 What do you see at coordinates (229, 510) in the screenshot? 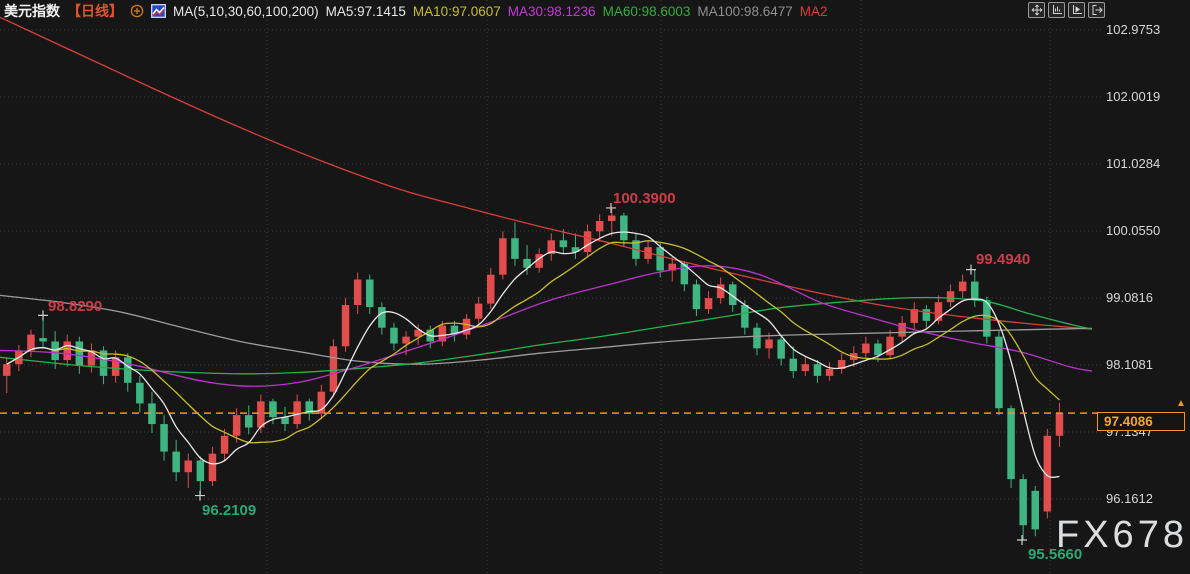
I see `price-annotation: 96.2109` at bounding box center [229, 510].